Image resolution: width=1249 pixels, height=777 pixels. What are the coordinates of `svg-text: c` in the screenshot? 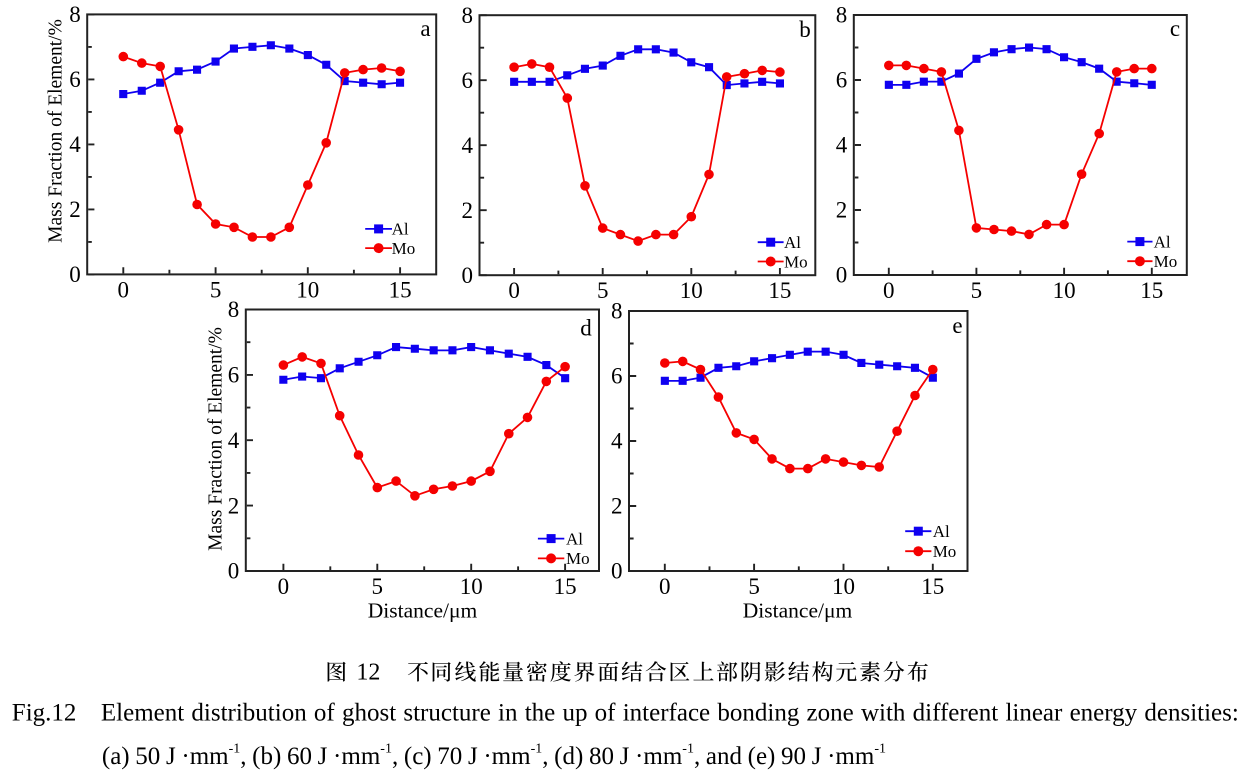 It's located at (1175, 28).